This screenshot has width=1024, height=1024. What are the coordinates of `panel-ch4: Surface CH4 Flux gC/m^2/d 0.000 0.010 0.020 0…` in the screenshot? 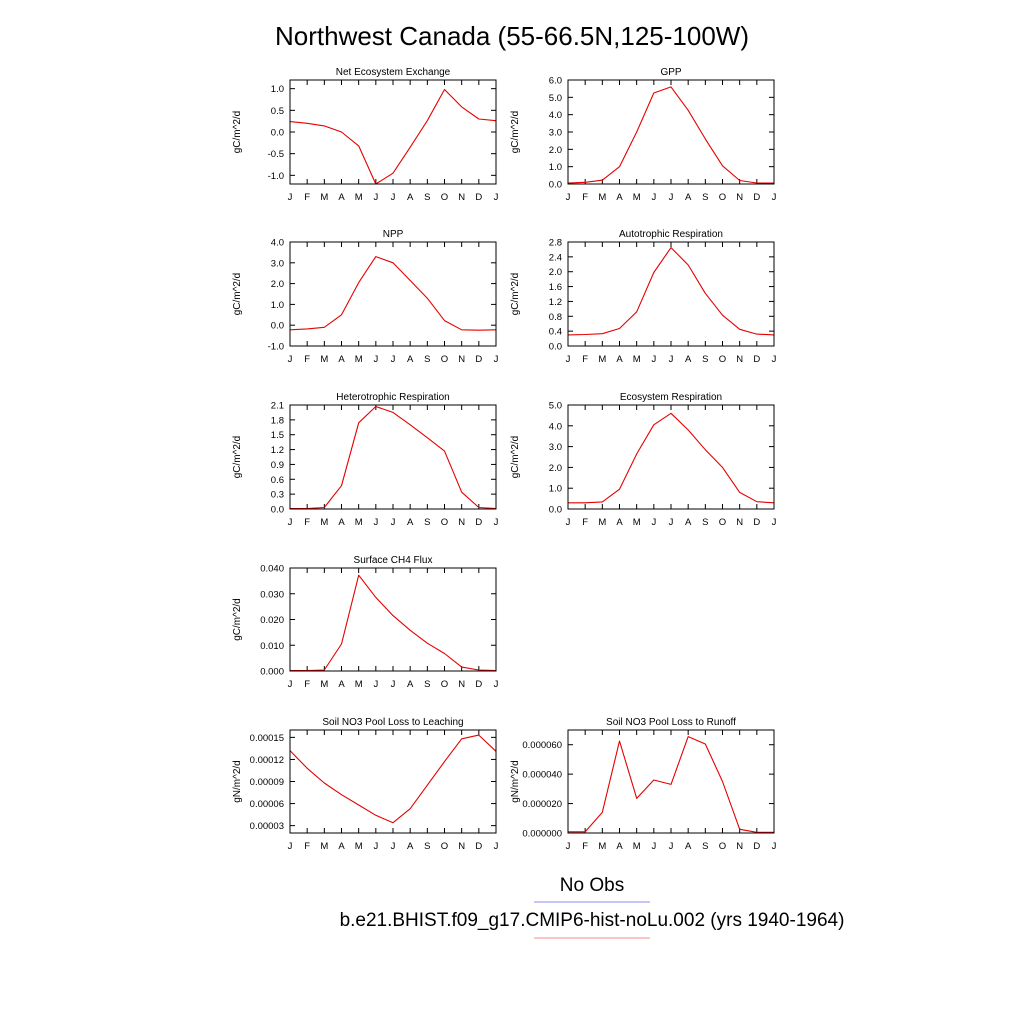 It's located at (365, 622).